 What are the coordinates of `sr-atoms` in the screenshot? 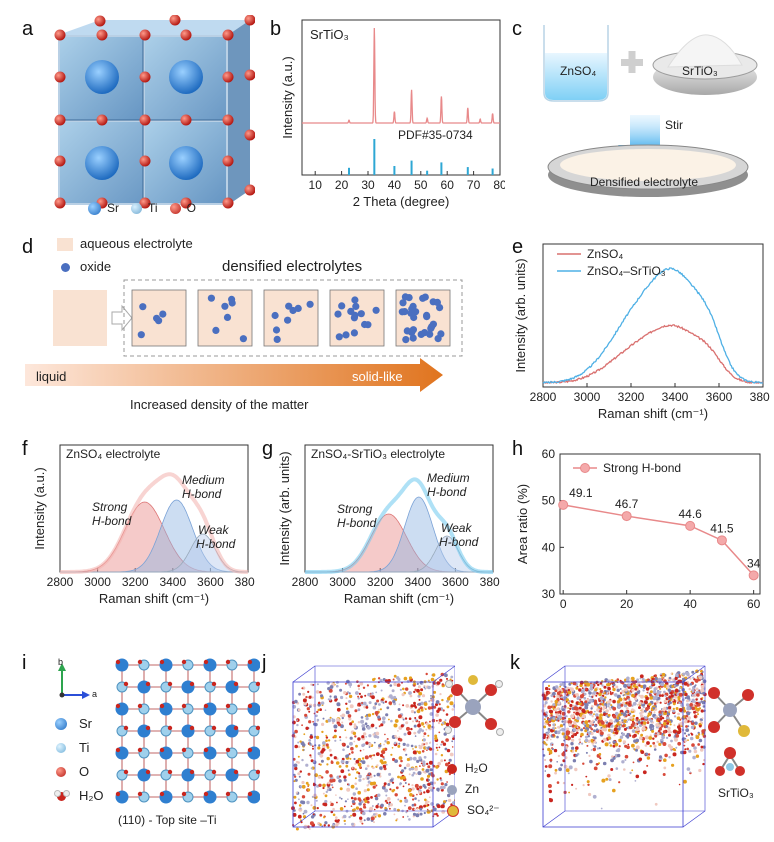 It's located at (144, 120).